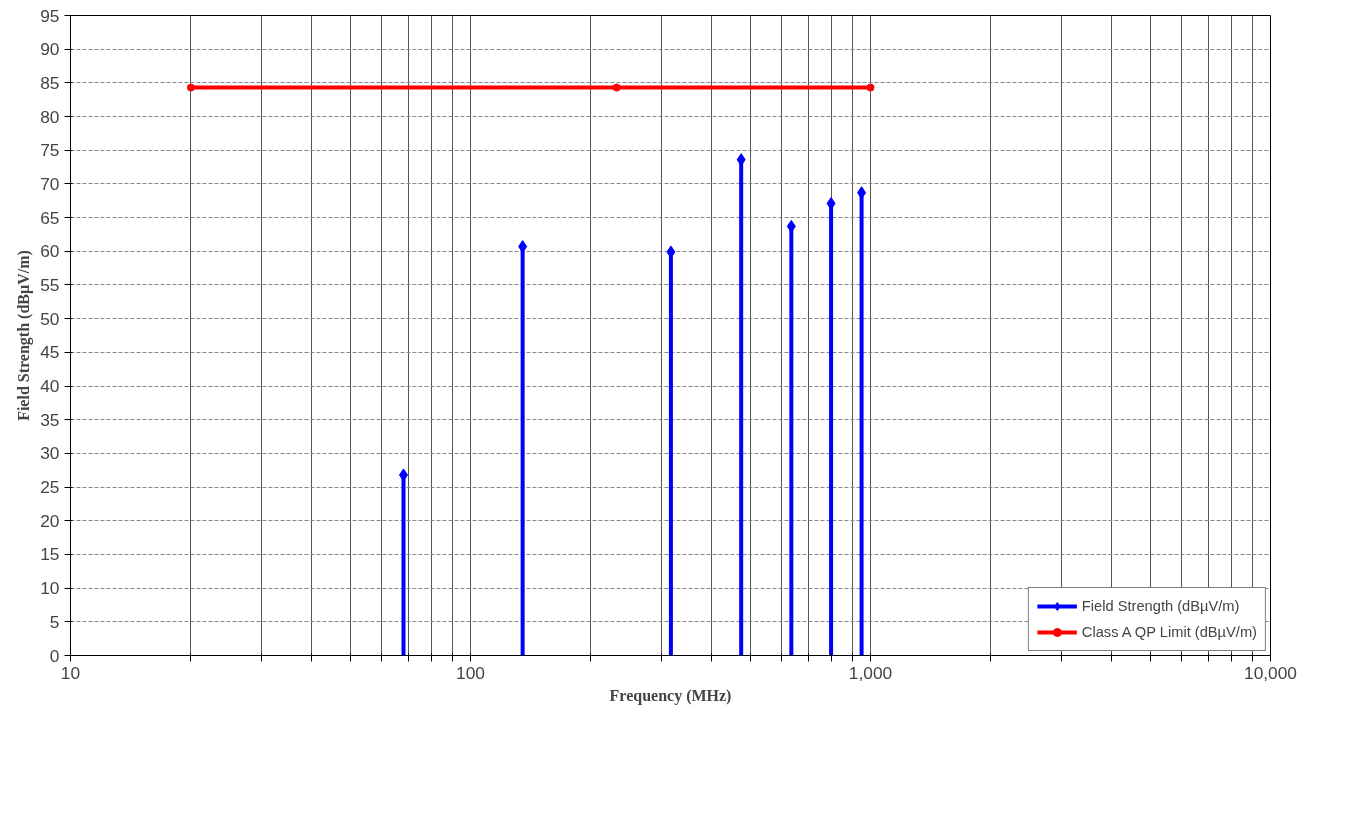 The width and height of the screenshot is (1354, 822). Describe the element at coordinates (50, 217) in the screenshot. I see `y-tick-label: 65` at that location.